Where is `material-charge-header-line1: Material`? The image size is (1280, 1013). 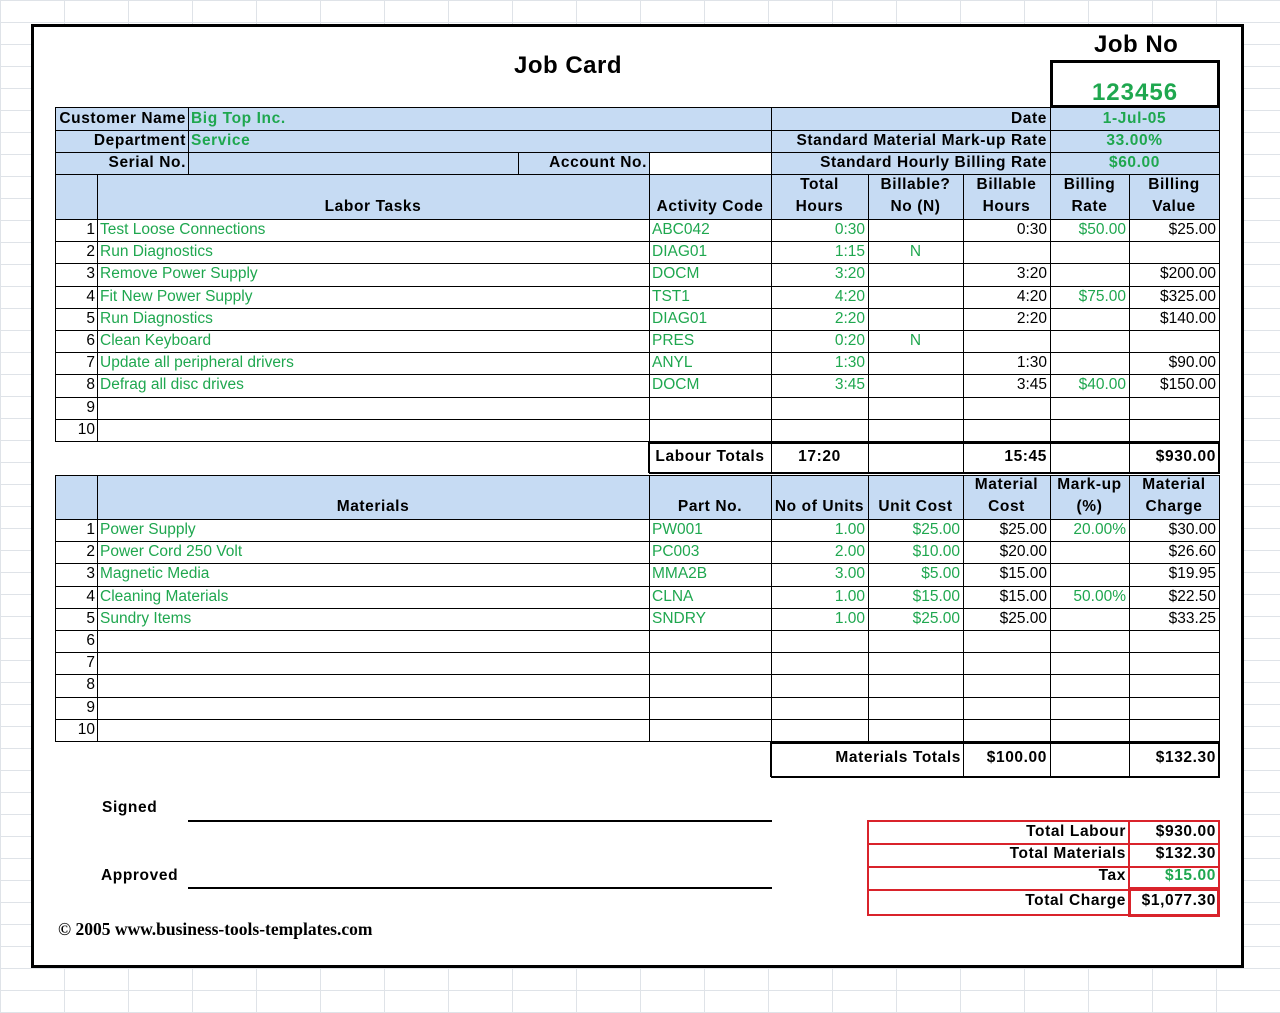
material-charge-header-line1: Material is located at coordinates (1174, 484).